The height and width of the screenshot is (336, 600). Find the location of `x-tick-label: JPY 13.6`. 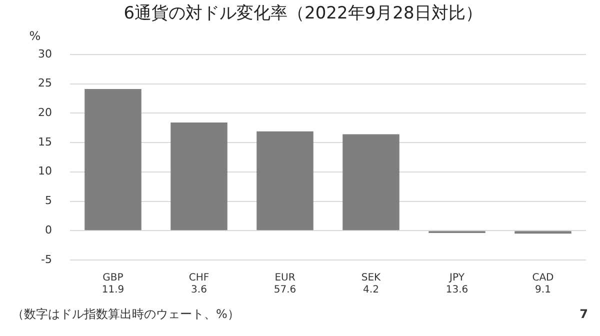

x-tick-label: JPY 13.6 is located at coordinates (457, 284).